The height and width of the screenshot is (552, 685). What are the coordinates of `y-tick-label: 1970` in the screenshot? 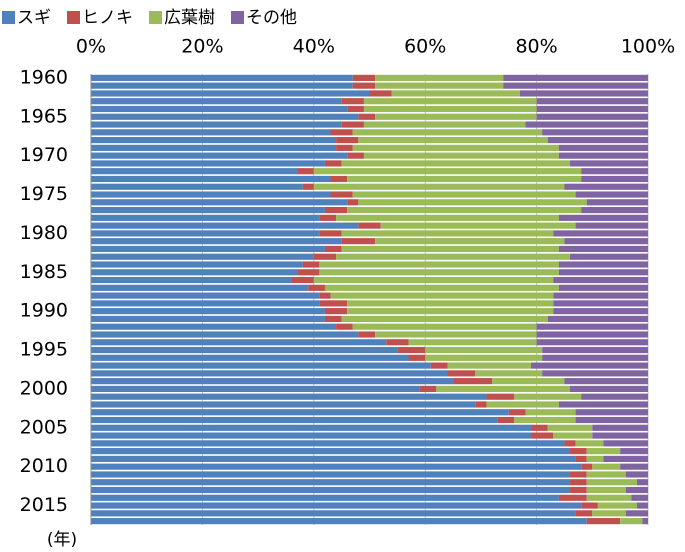 It's located at (44, 155).